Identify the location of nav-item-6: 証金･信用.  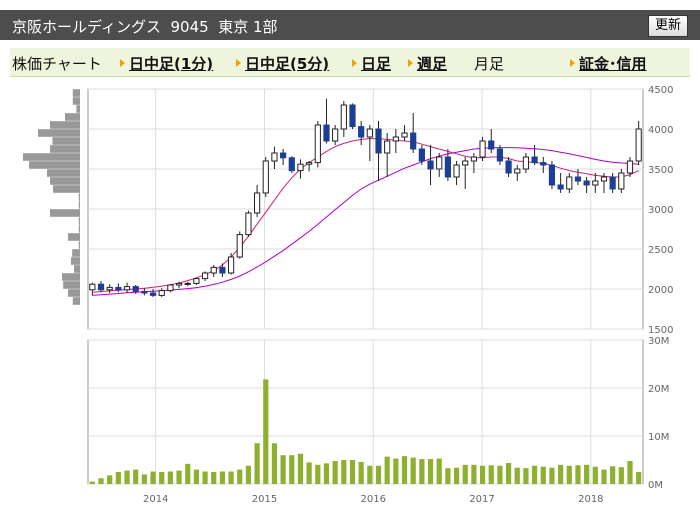
(608, 63).